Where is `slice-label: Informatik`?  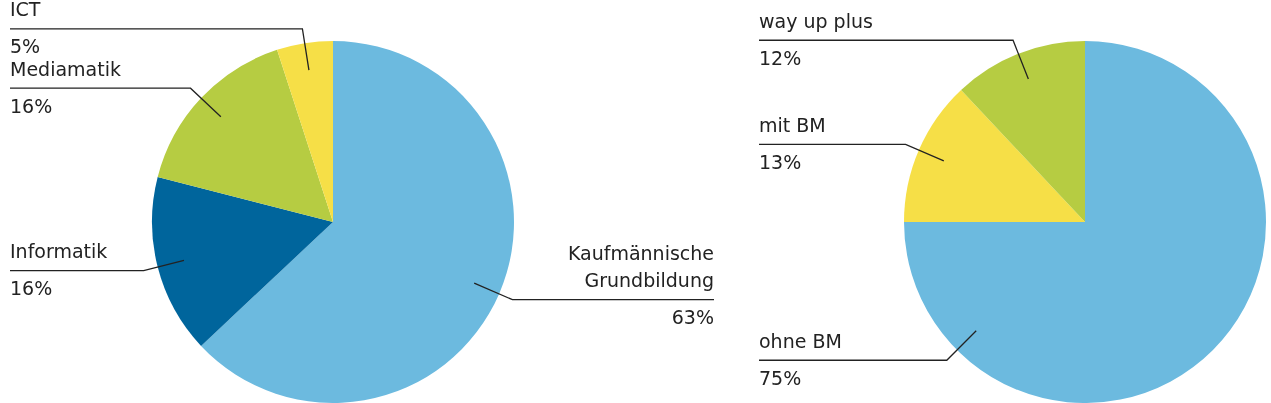
slice-label: Informatik is located at coordinates (59, 251).